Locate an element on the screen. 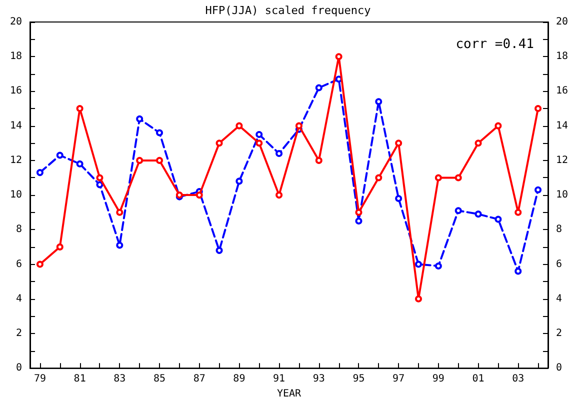 Image resolution: width=576 pixels, height=404 pixels. y-tick-label: 0 is located at coordinates (19, 368).